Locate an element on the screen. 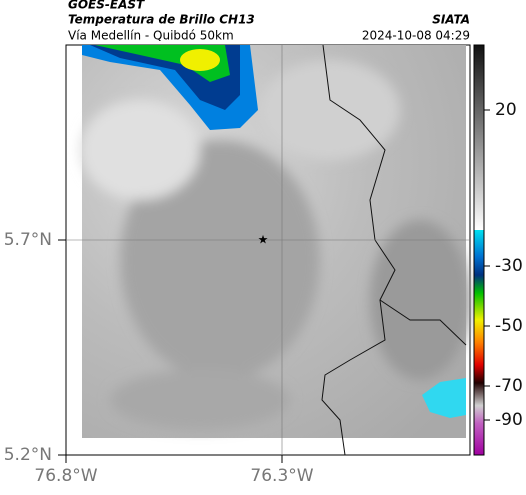  colorbar-frame is located at coordinates (479, 250).